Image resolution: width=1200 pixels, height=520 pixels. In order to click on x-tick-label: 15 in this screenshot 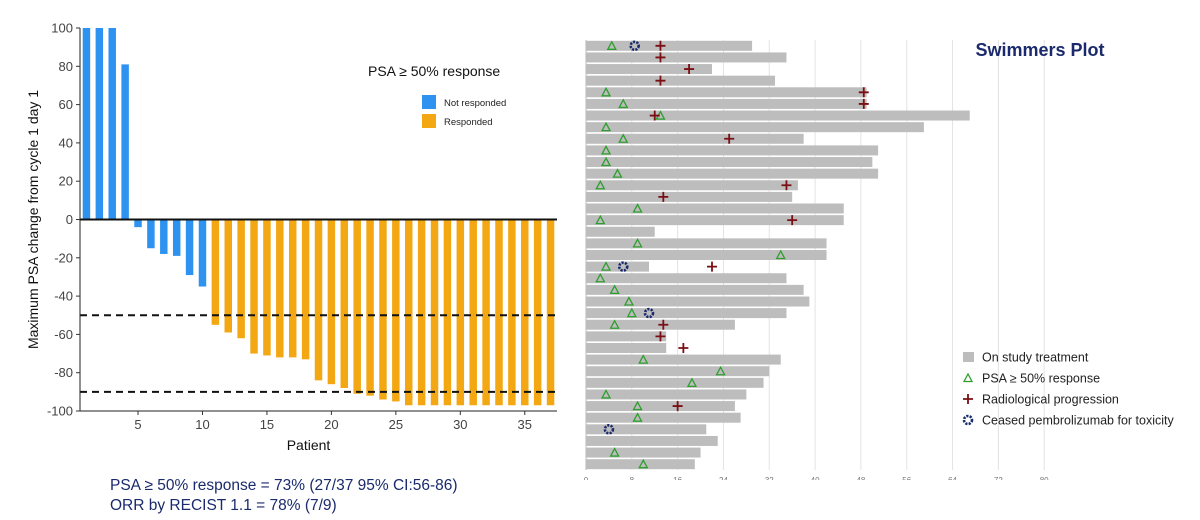, I will do `click(267, 424)`.